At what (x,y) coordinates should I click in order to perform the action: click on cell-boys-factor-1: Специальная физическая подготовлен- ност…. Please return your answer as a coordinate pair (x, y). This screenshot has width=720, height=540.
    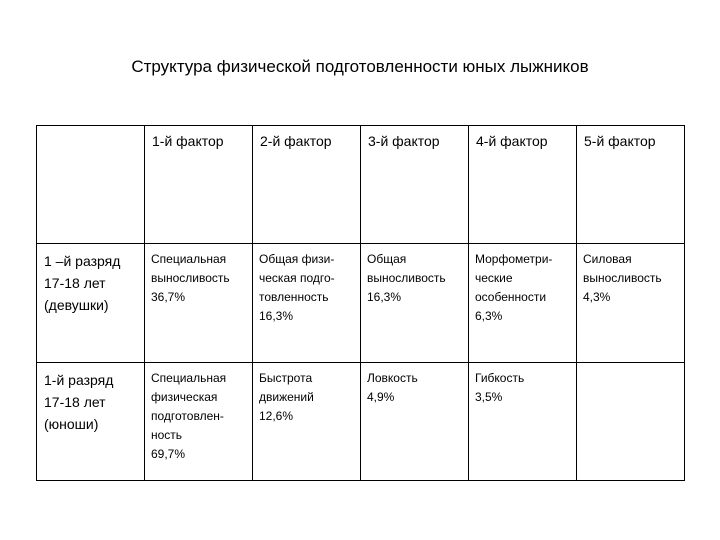
    Looking at the image, I should click on (198, 421).